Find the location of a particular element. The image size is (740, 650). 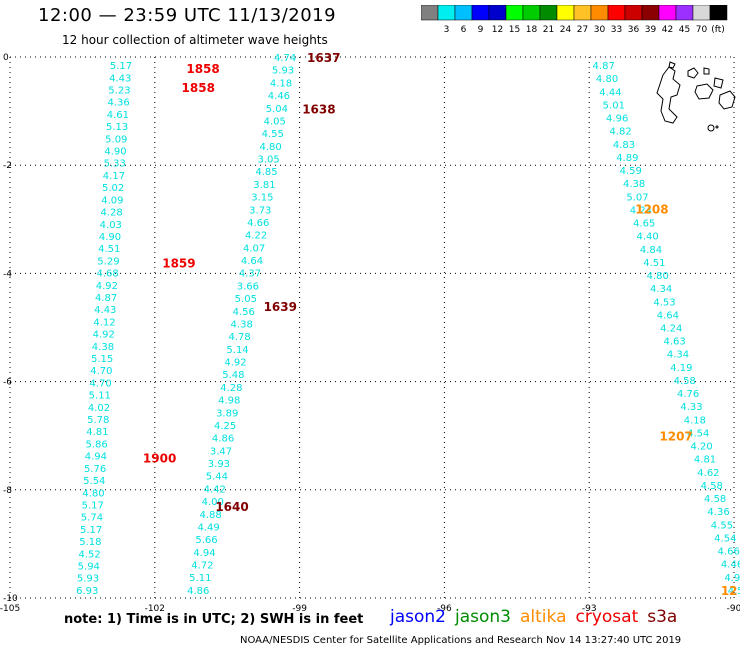

x-tick-label: -105 is located at coordinates (10, 608).